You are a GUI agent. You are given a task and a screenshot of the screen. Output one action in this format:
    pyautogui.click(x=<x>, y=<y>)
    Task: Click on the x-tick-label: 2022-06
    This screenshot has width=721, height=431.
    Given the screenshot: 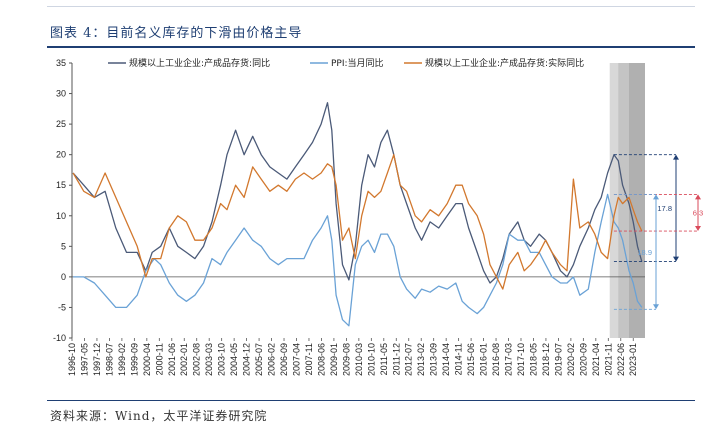 What is the action you would take?
    pyautogui.click(x=621, y=359)
    